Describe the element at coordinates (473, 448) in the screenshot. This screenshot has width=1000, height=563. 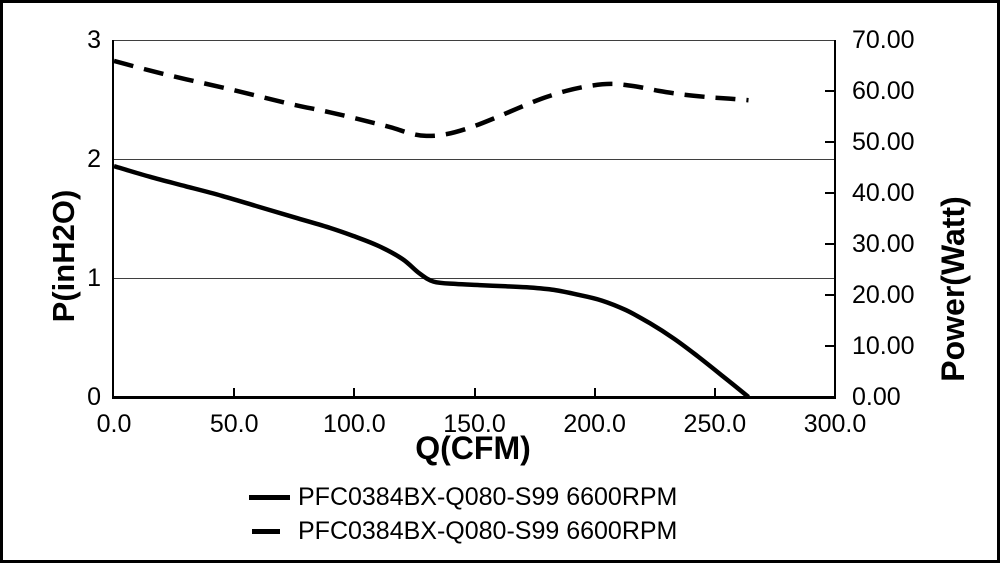
I see `x-axis-title: Q(CFM)` at that location.